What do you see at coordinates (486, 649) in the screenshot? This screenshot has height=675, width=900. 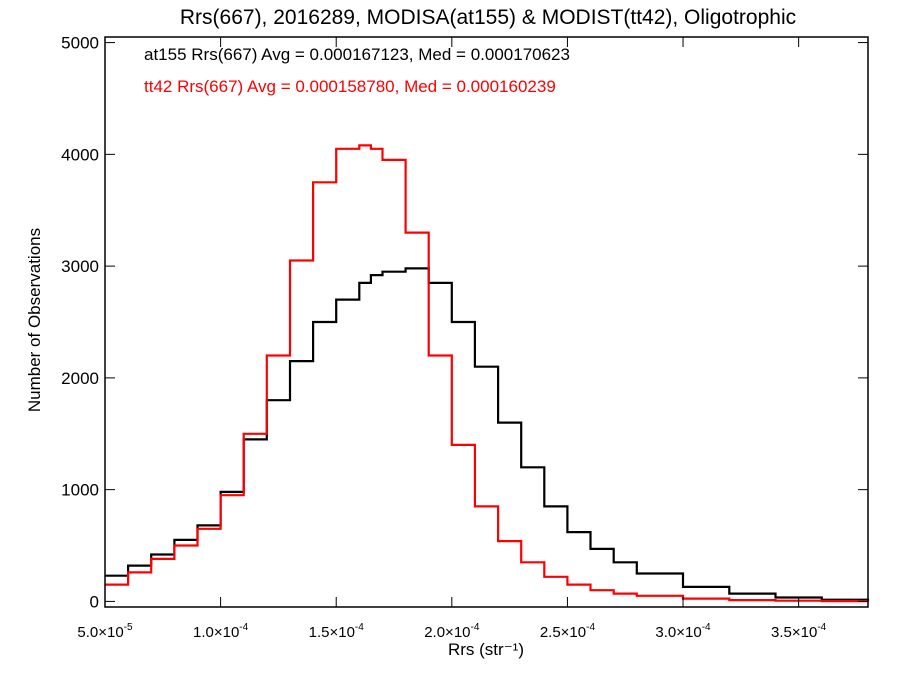 I see `x-axis-label: Rrs (str⁻¹)` at bounding box center [486, 649].